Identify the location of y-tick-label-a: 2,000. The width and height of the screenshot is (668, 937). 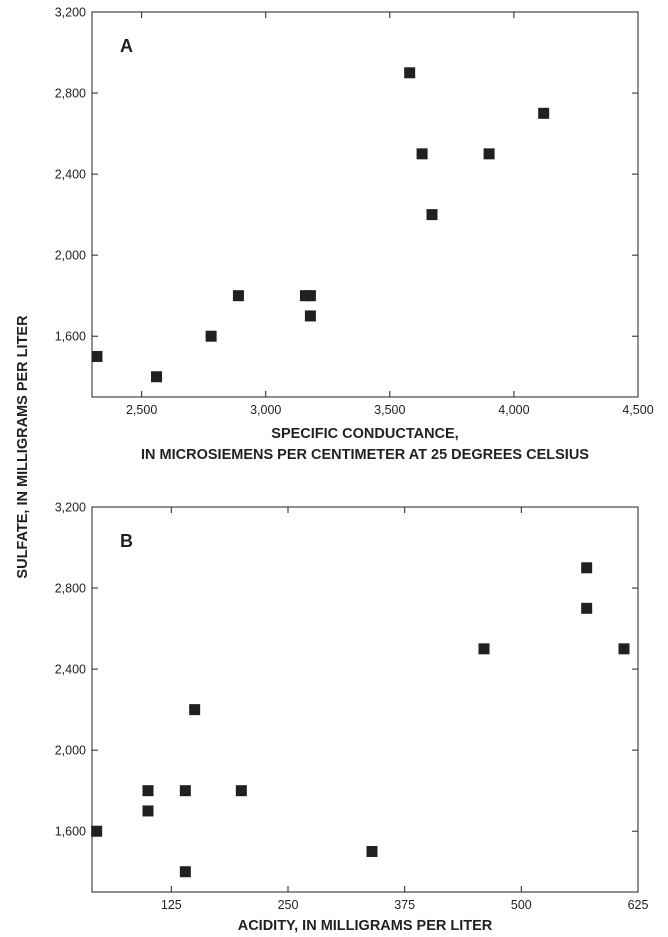
(70, 256).